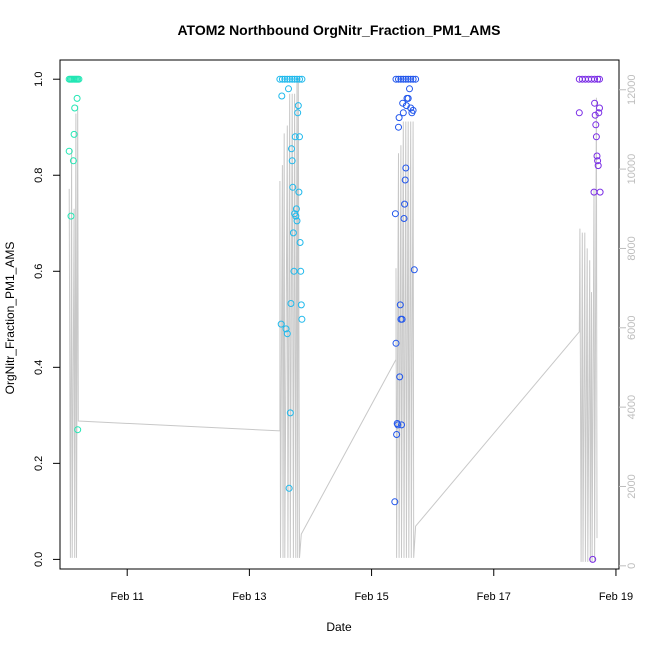 This screenshot has width=650, height=650. Describe the element at coordinates (126, 597) in the screenshot. I see `x-tick-label: Feb 11` at that location.